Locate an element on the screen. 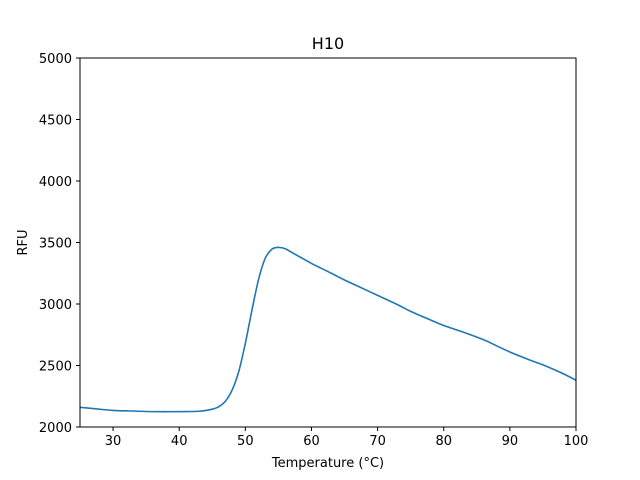  x-tick-label: 40 is located at coordinates (179, 441).